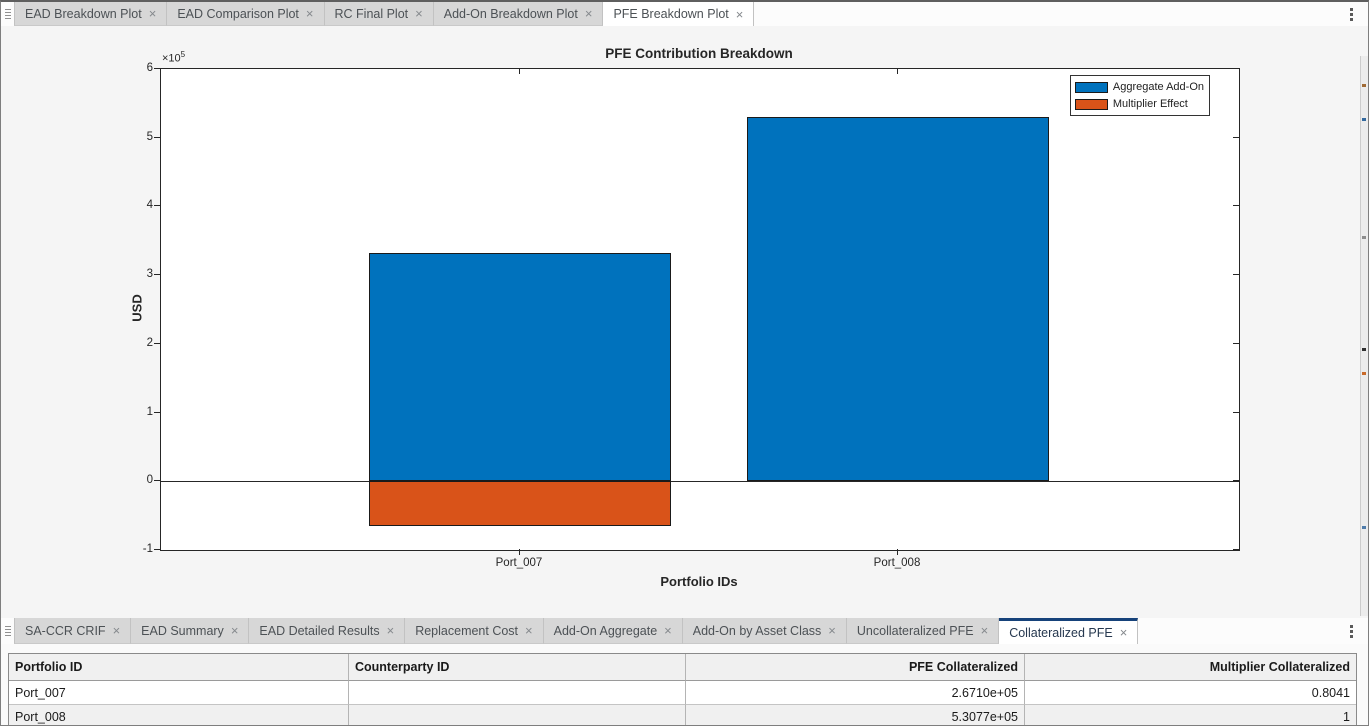 Image resolution: width=1369 pixels, height=726 pixels. I want to click on column-header-0: Portfolio ID, so click(179, 667).